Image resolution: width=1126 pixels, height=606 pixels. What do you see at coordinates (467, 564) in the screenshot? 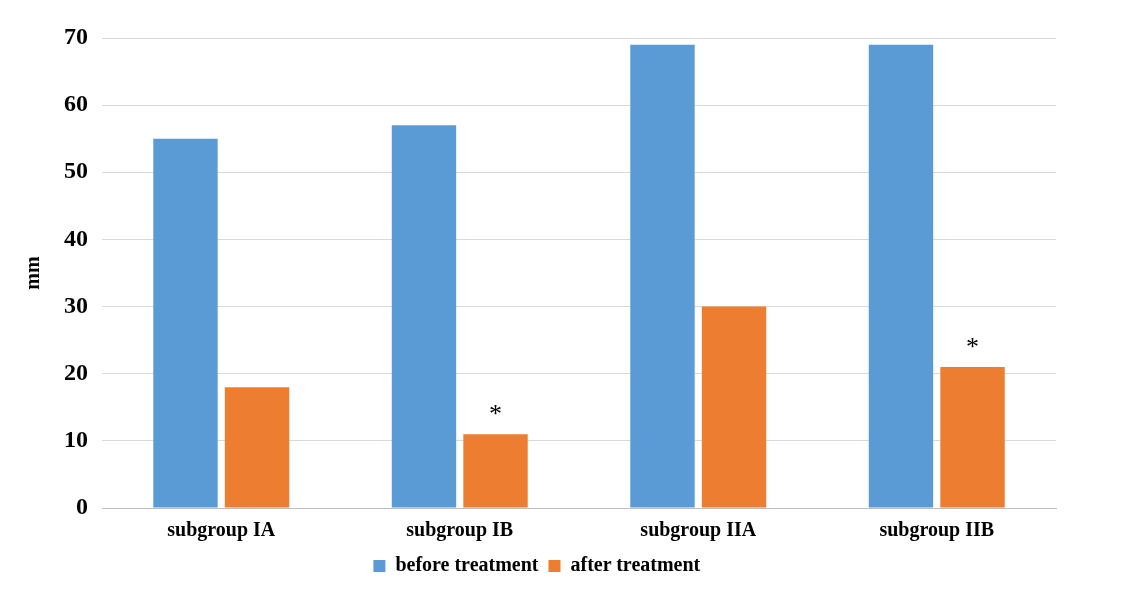
I see `legend-label: before treatment` at bounding box center [467, 564].